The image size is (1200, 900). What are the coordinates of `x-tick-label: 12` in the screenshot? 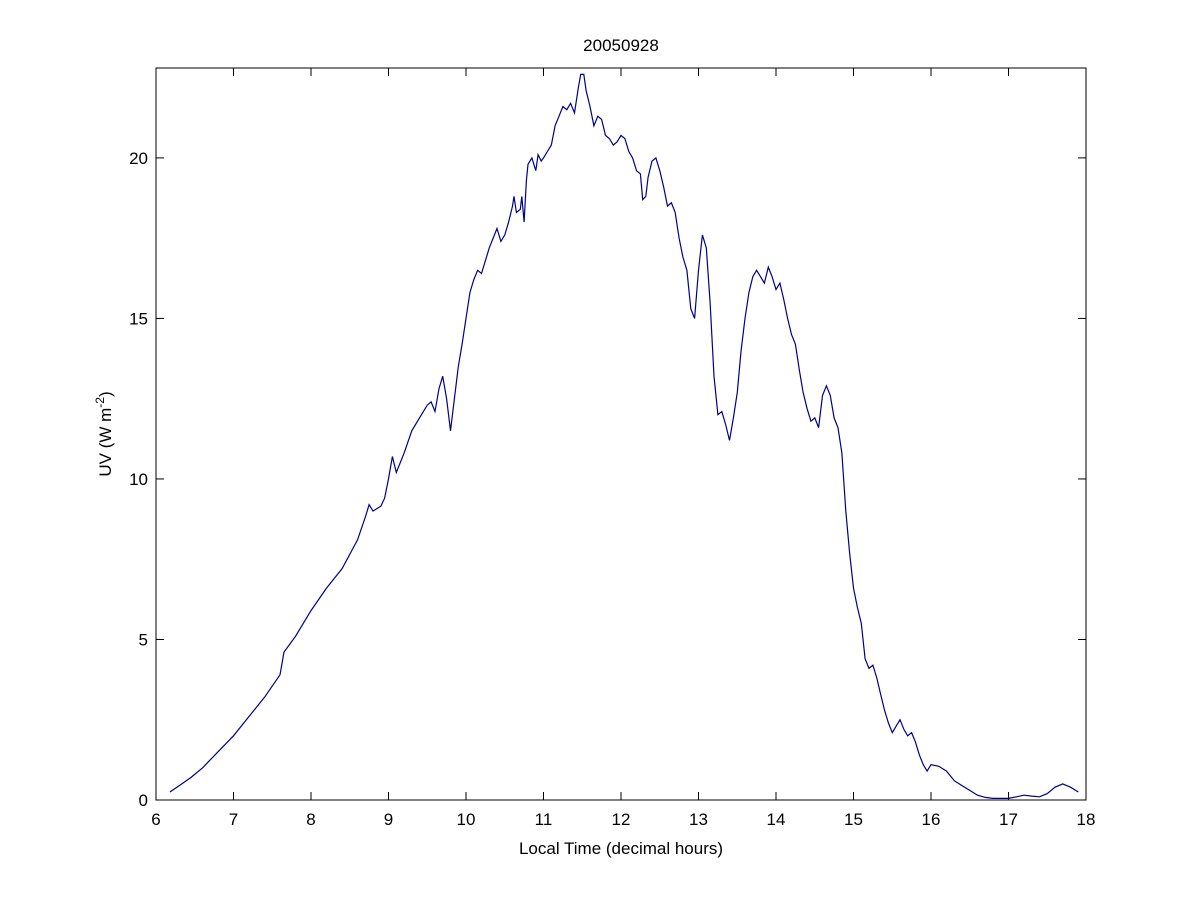 It's located at (621, 819).